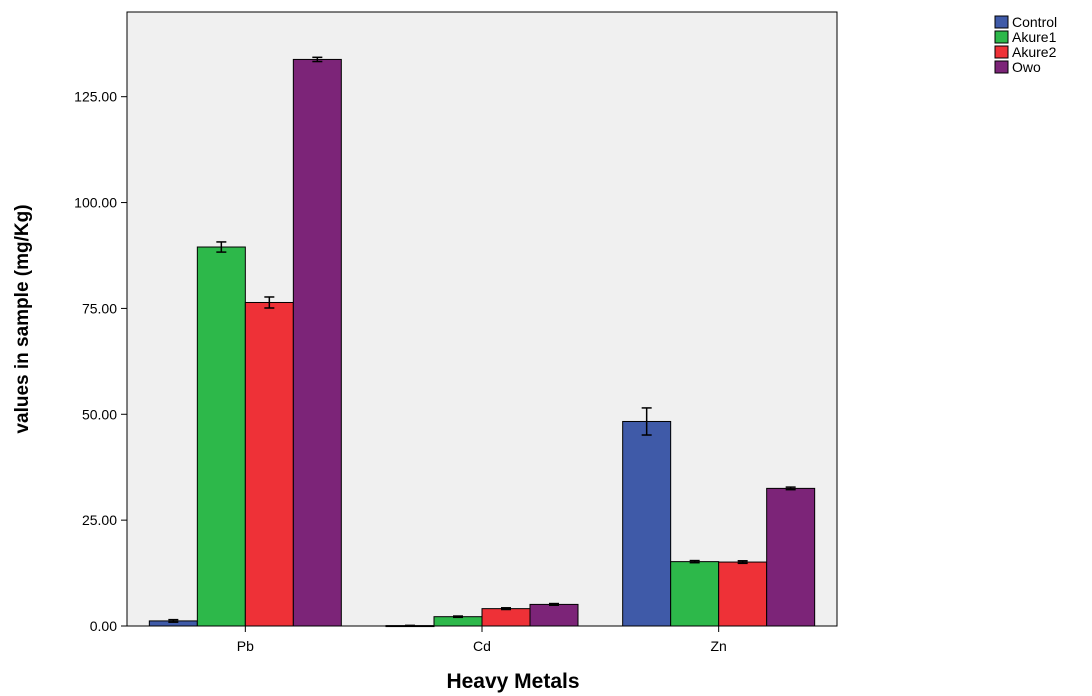 The image size is (1092, 696). What do you see at coordinates (221, 436) in the screenshot?
I see `bar-akure1-pb` at bounding box center [221, 436].